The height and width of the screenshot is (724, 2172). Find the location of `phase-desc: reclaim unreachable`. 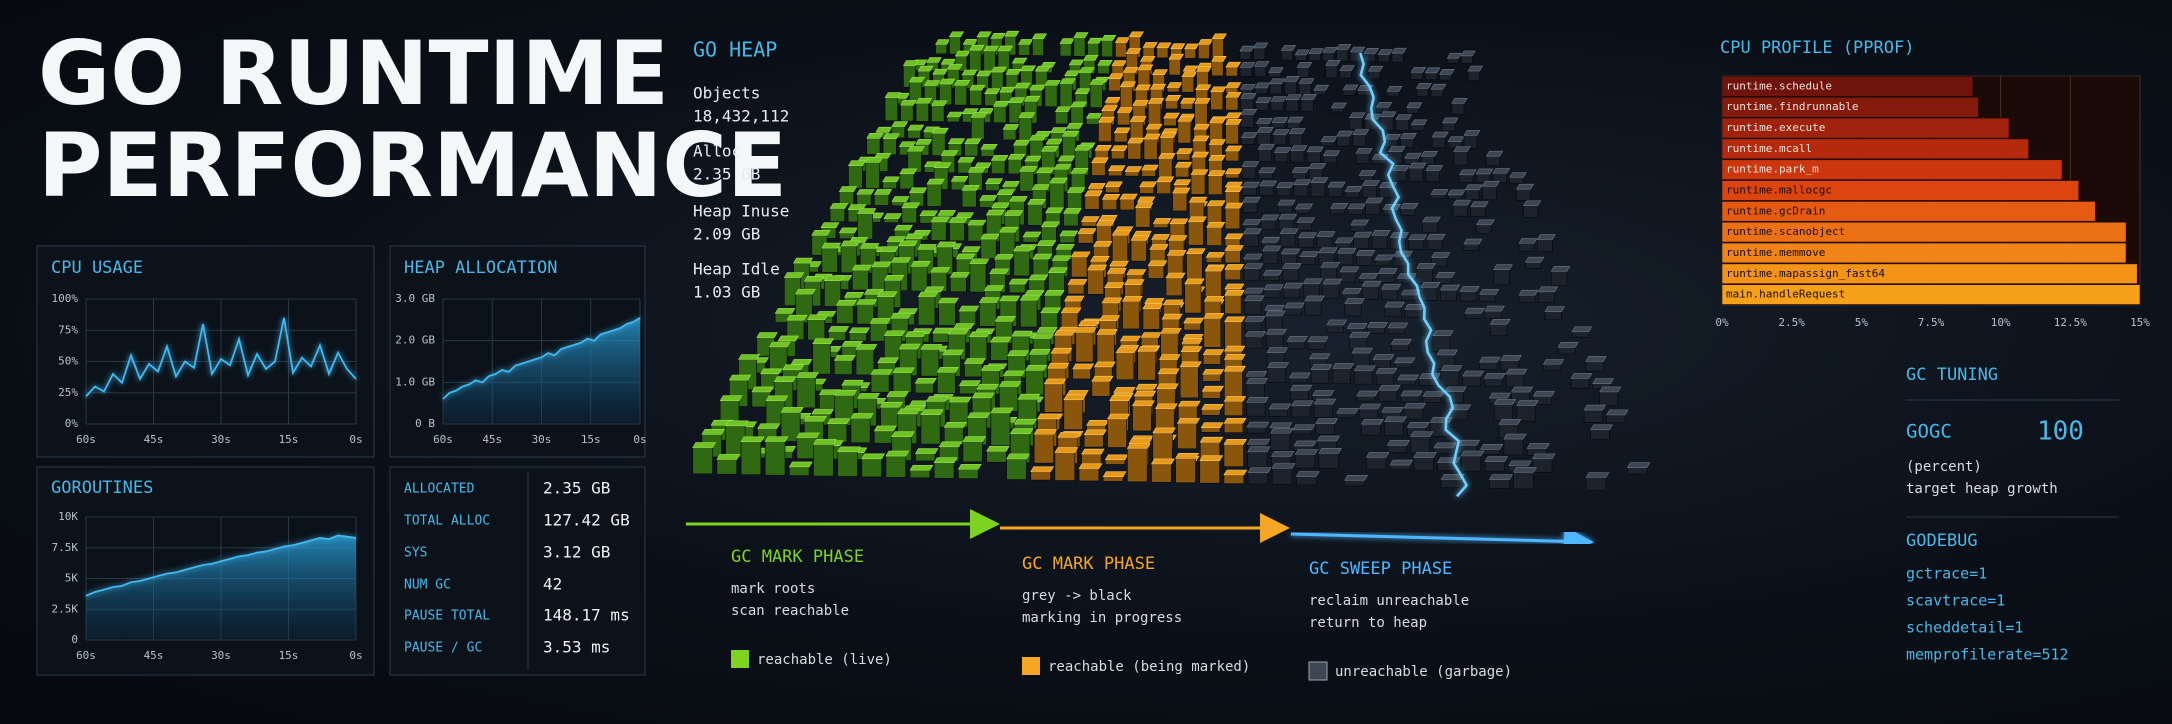

phase-desc: reclaim unreachable is located at coordinates (1389, 601).